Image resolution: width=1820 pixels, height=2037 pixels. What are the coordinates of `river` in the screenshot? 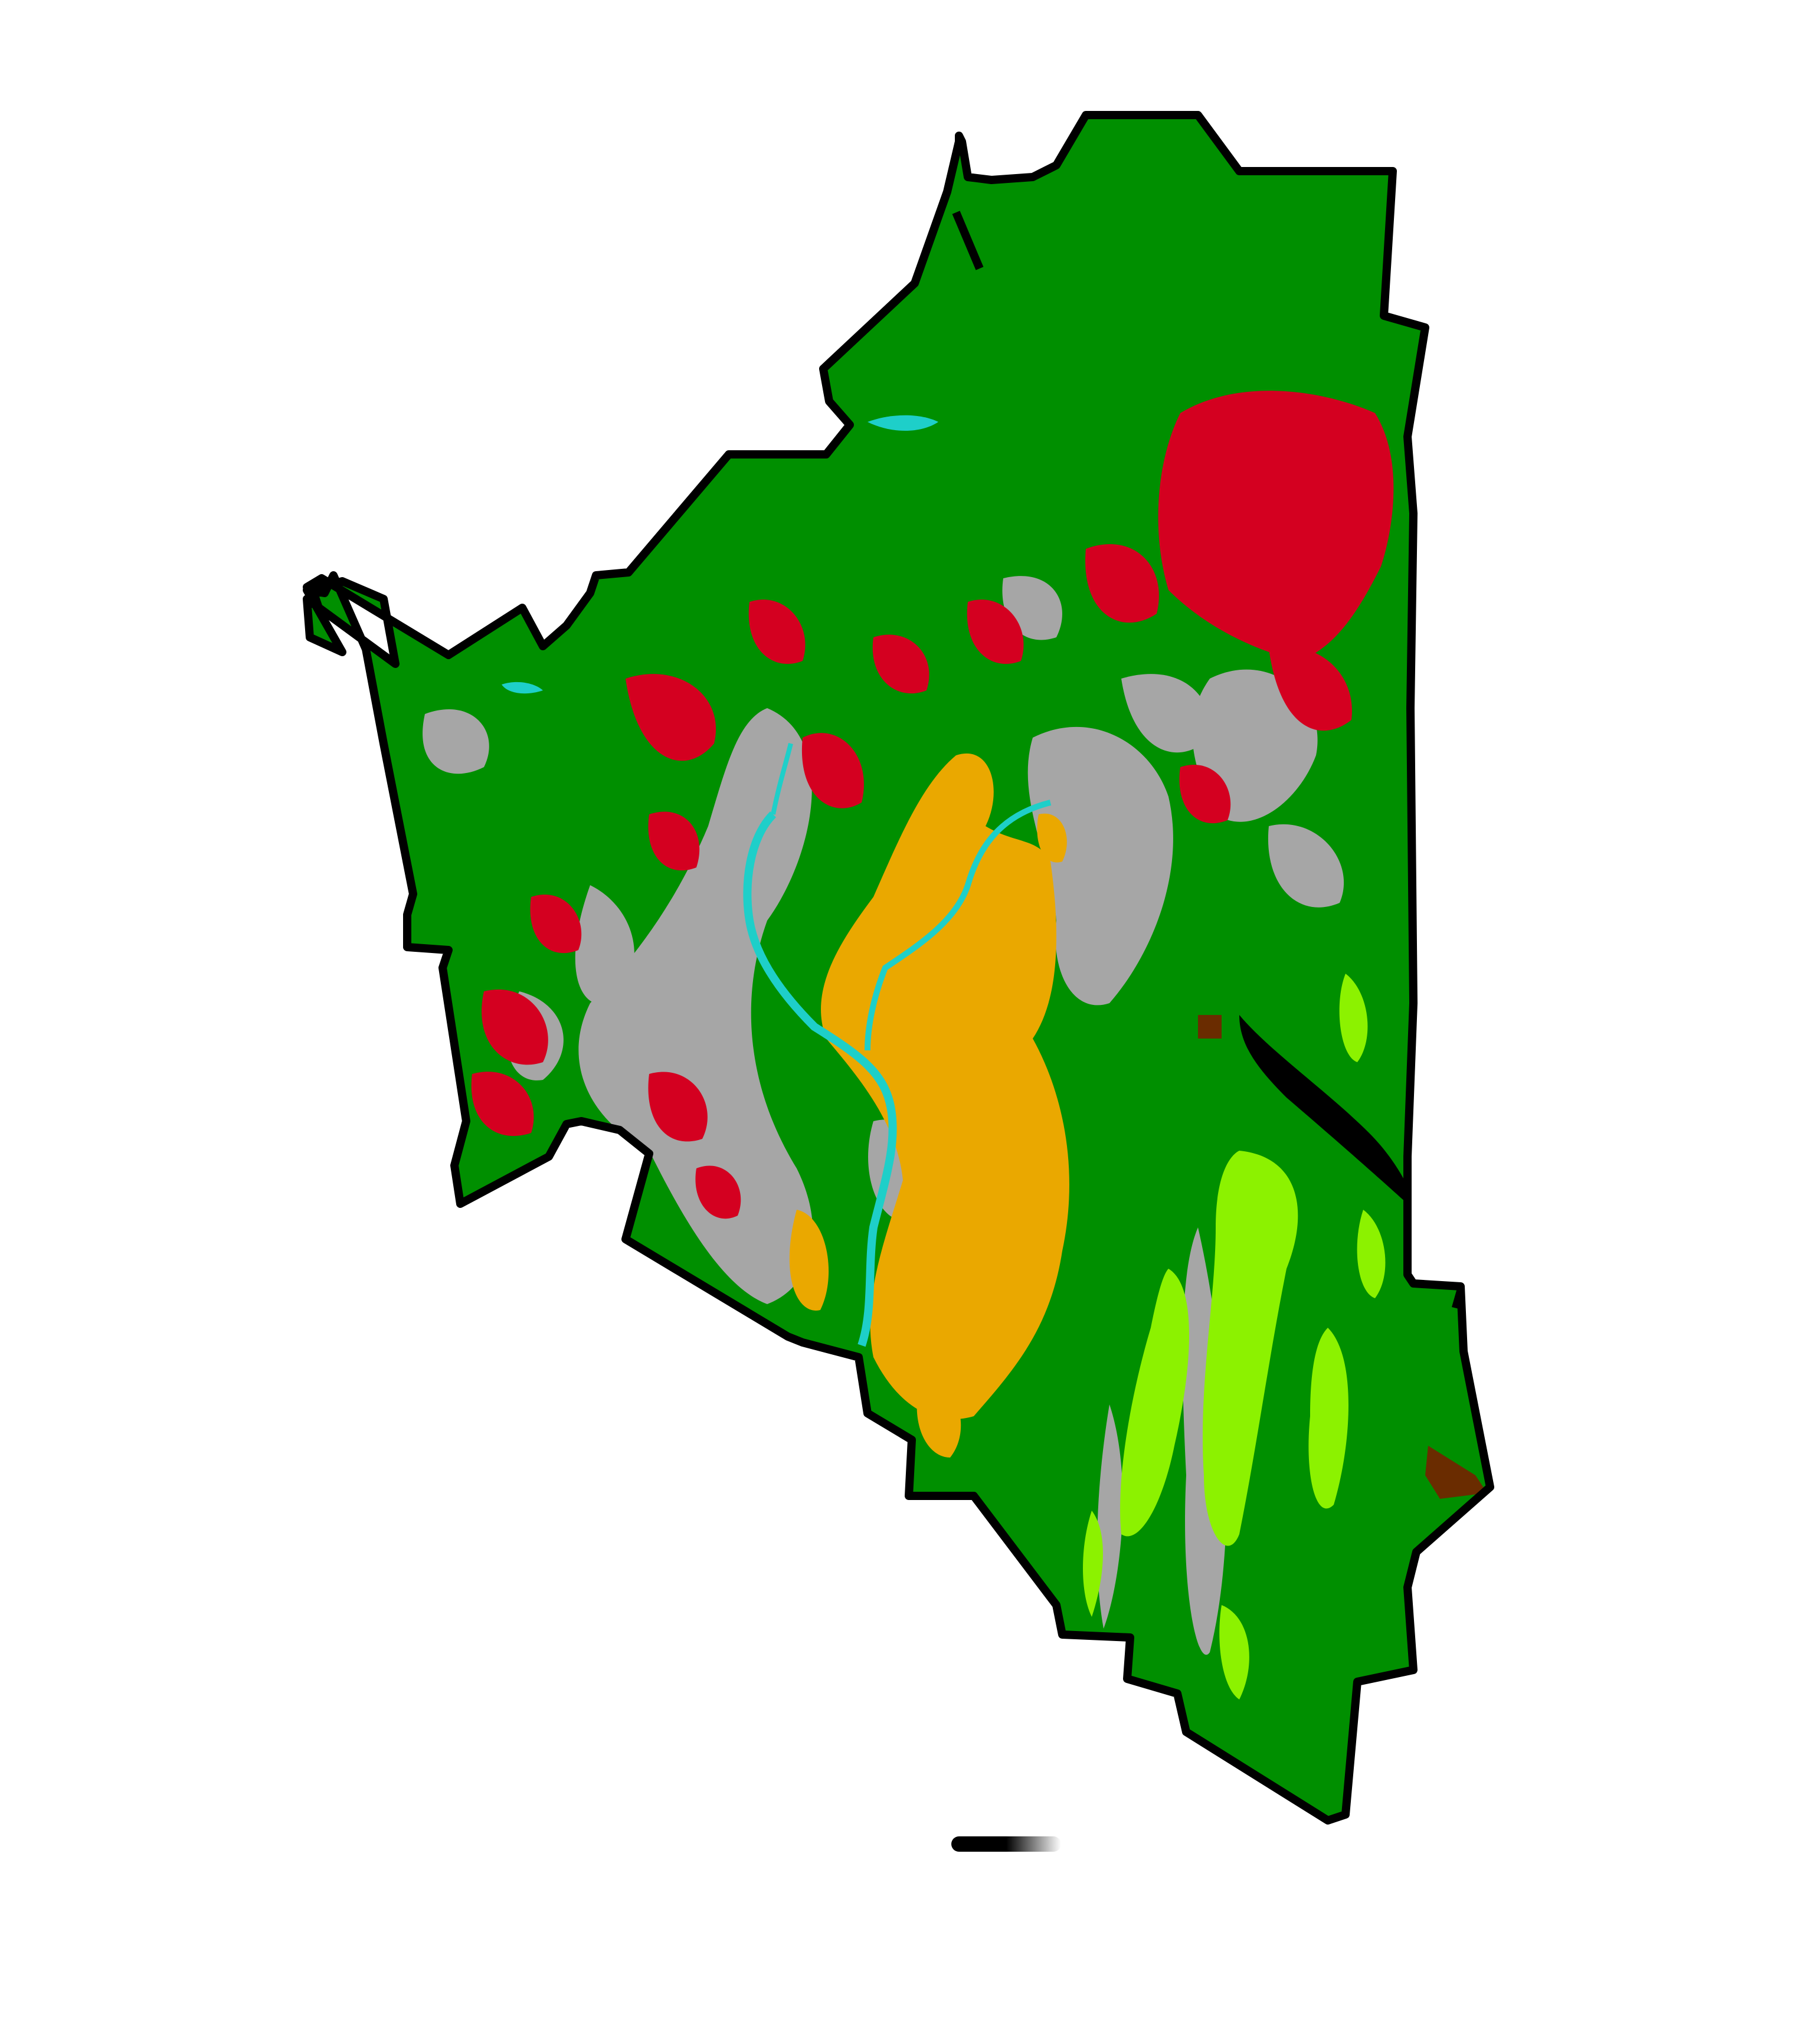 It's located at (820, 1079).